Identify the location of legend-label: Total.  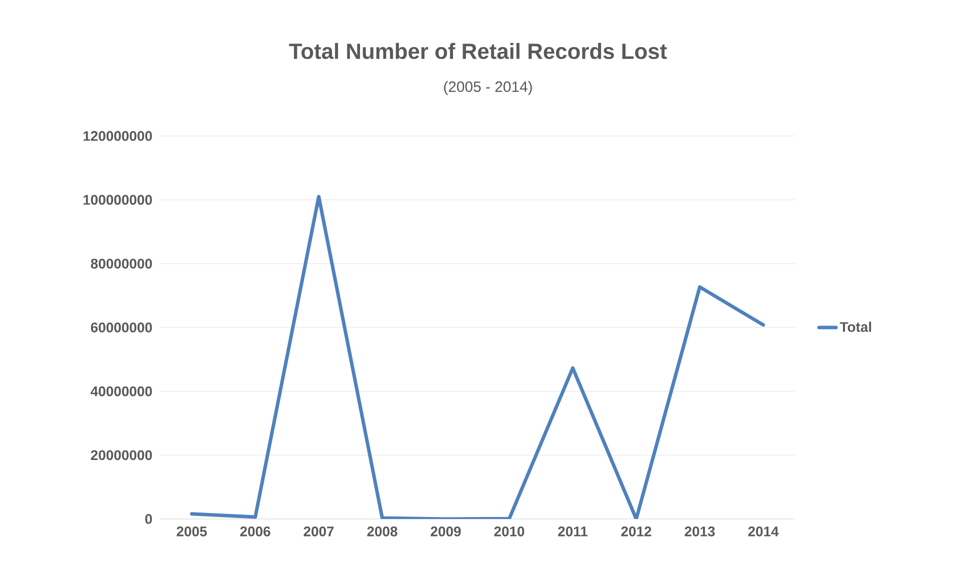
(856, 327).